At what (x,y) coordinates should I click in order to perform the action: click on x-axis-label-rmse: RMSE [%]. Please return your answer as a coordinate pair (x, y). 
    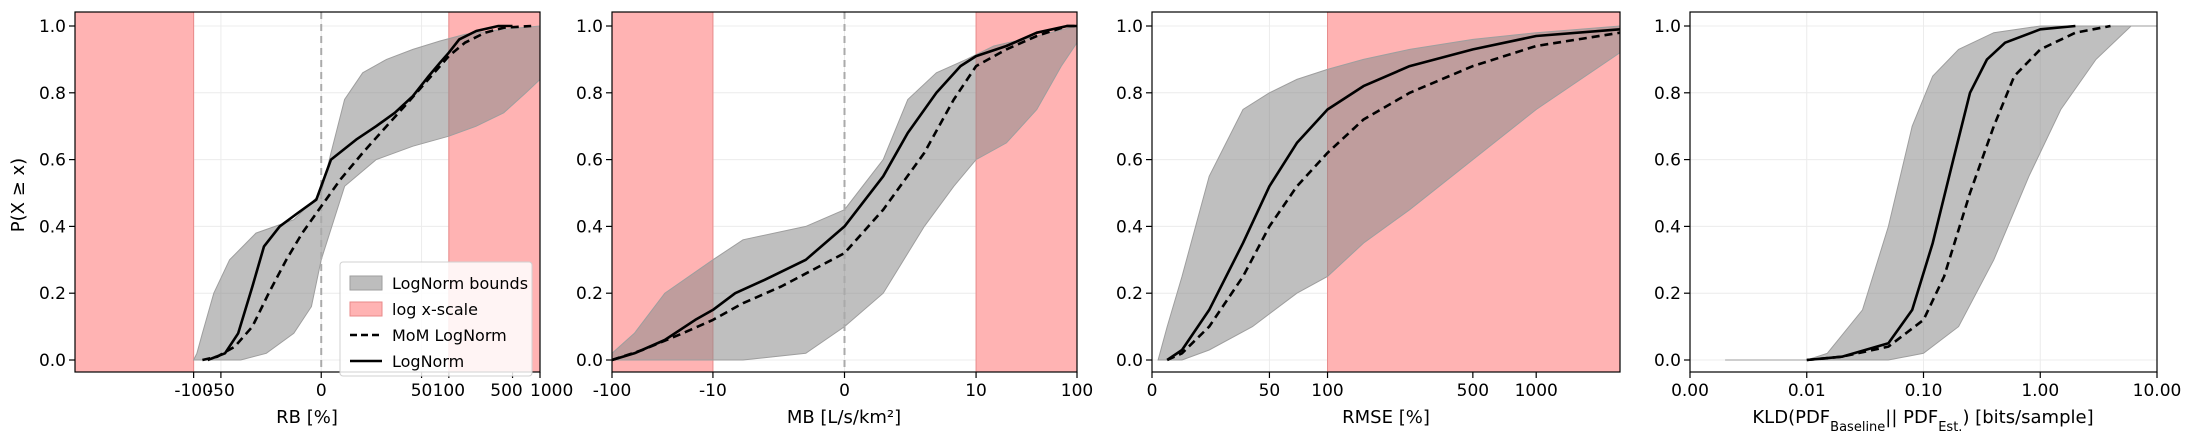
    Looking at the image, I should click on (1386, 417).